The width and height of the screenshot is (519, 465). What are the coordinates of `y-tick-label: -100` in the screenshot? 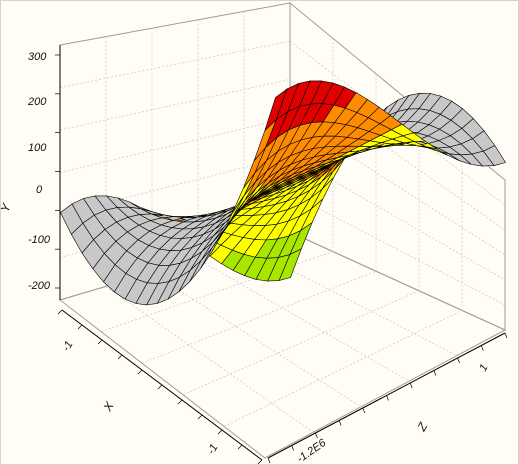 It's located at (39, 240).